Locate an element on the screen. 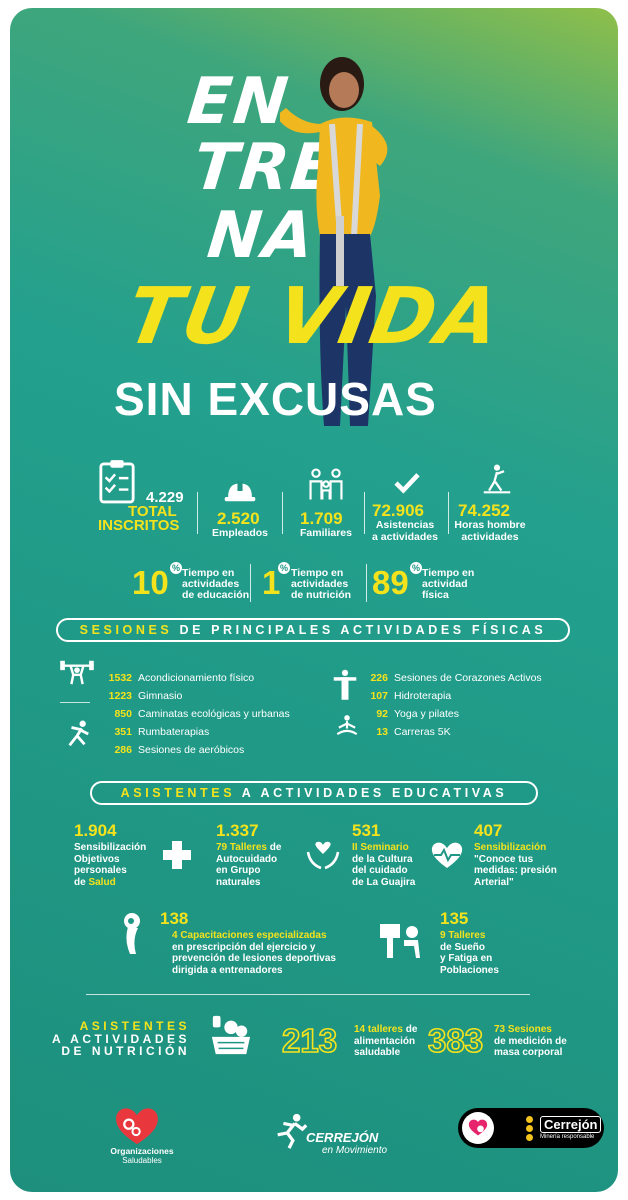  edu-line: medidas: presión is located at coordinates (515, 870).